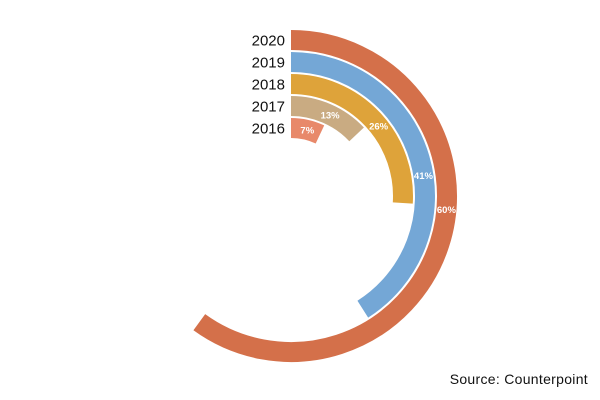 Image resolution: width=600 pixels, height=400 pixels. What do you see at coordinates (268, 107) in the screenshot?
I see `category-label-2017: 2017` at bounding box center [268, 107].